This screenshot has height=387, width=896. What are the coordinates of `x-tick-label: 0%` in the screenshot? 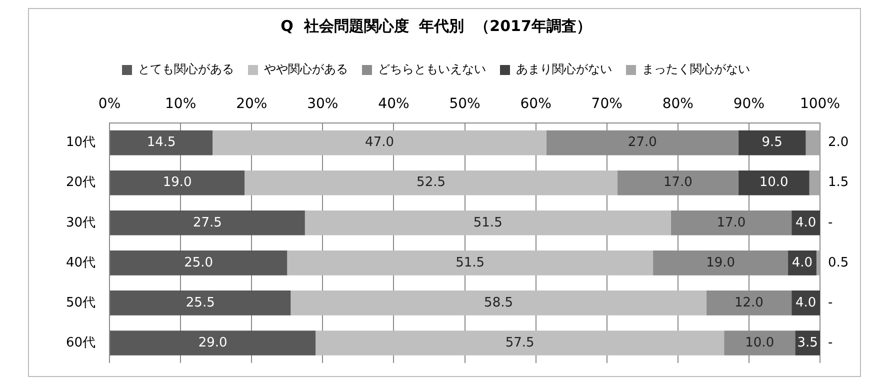 It's located at (109, 104).